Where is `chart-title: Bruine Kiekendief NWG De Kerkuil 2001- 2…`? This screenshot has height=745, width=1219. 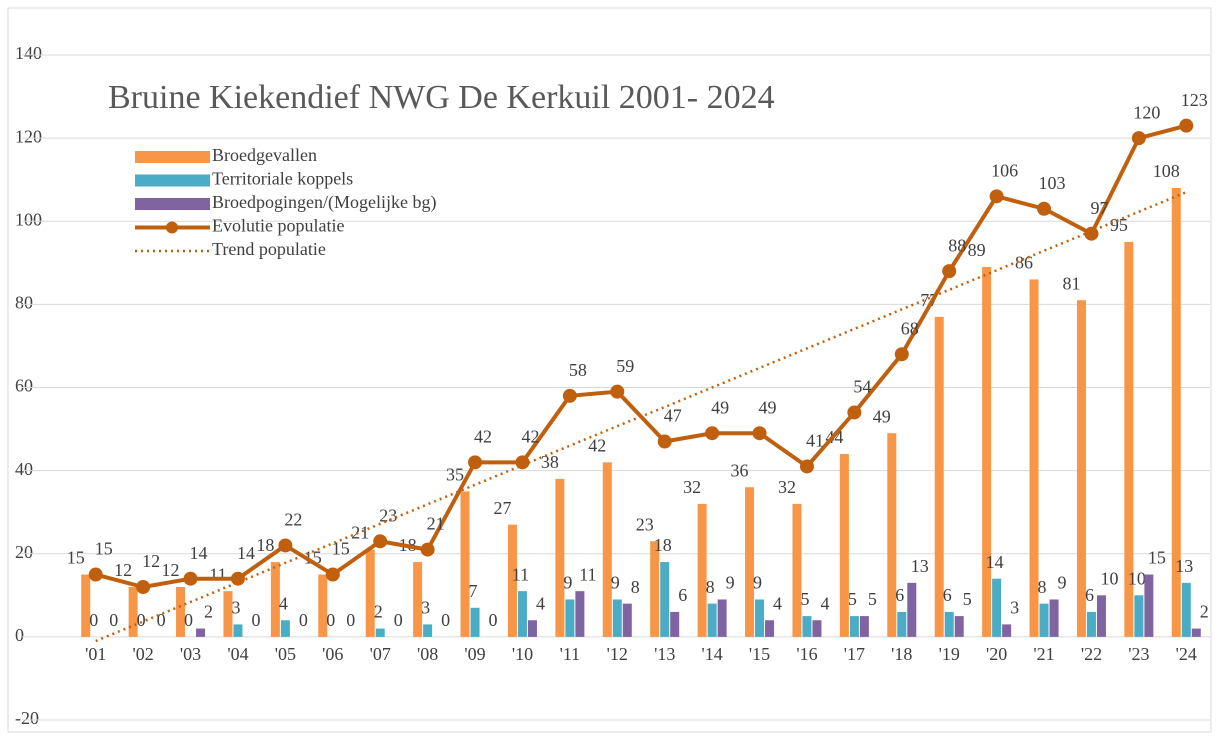 chart-title: Bruine Kiekendief NWG De Kerkuil 2001- 2… is located at coordinates (441, 97).